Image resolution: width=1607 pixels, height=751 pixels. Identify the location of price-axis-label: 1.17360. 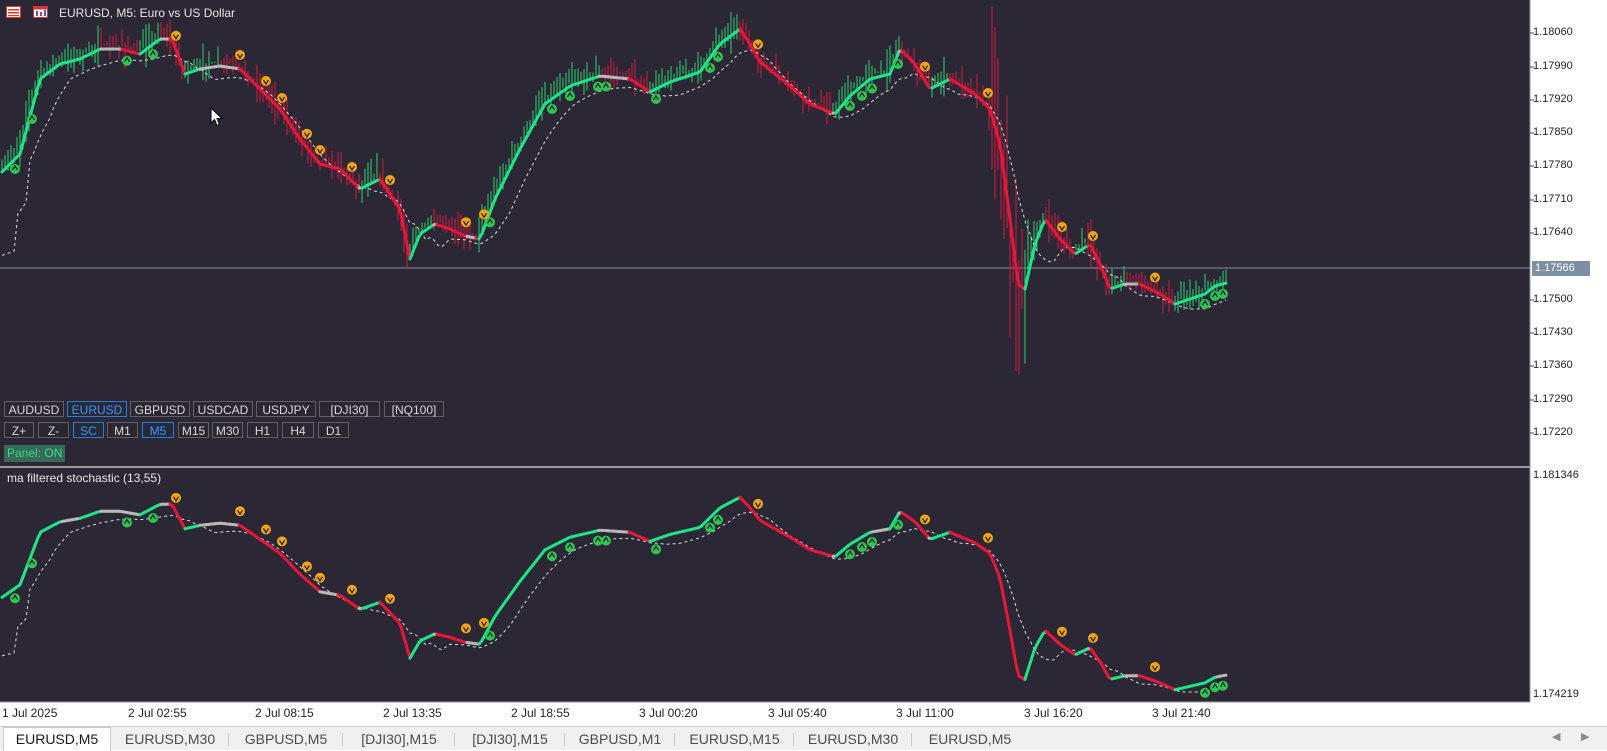
(1553, 365).